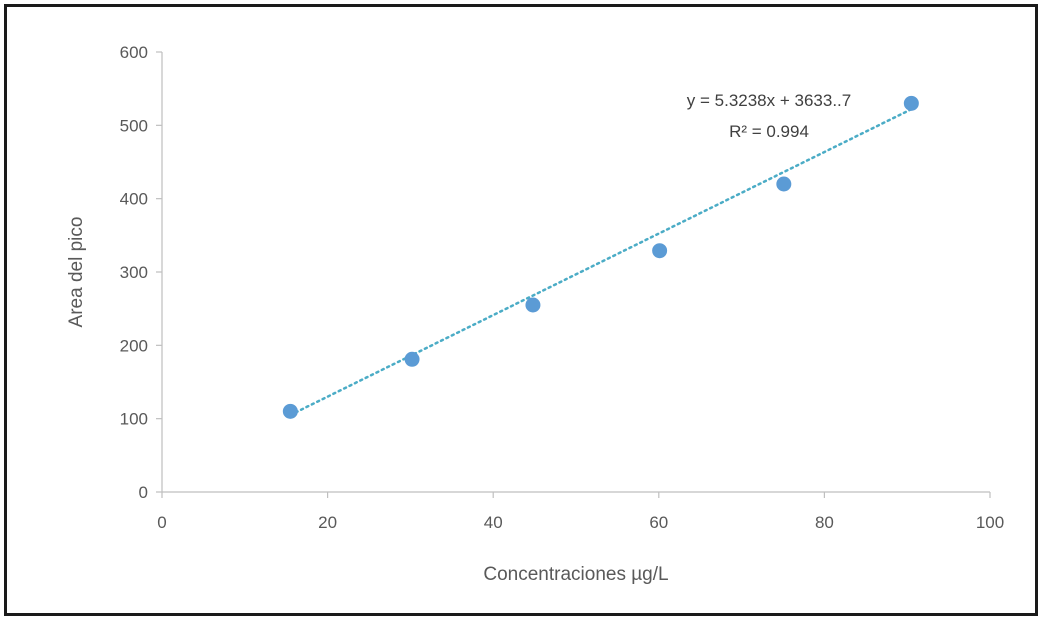  What do you see at coordinates (134, 125) in the screenshot?
I see `y-tick-label: 500` at bounding box center [134, 125].